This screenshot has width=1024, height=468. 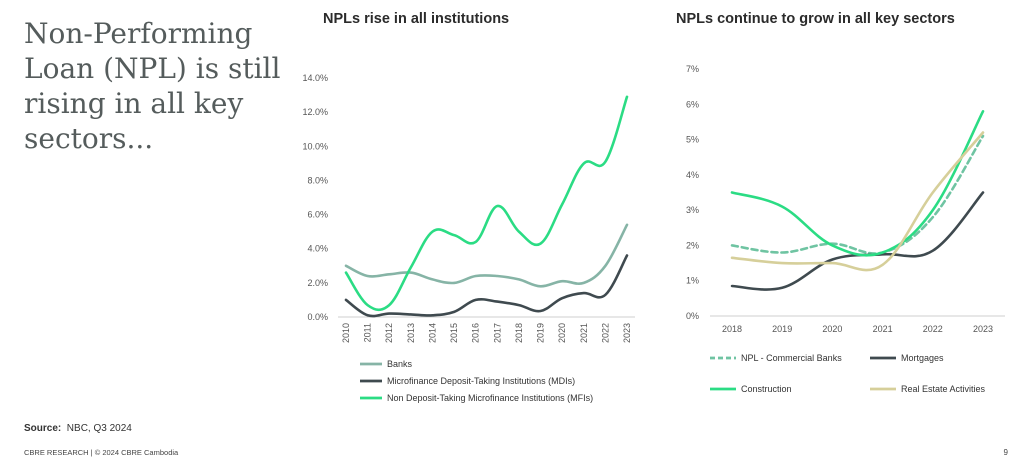 I want to click on chart1-y-tick-label: 0.0%, so click(x=317, y=317).